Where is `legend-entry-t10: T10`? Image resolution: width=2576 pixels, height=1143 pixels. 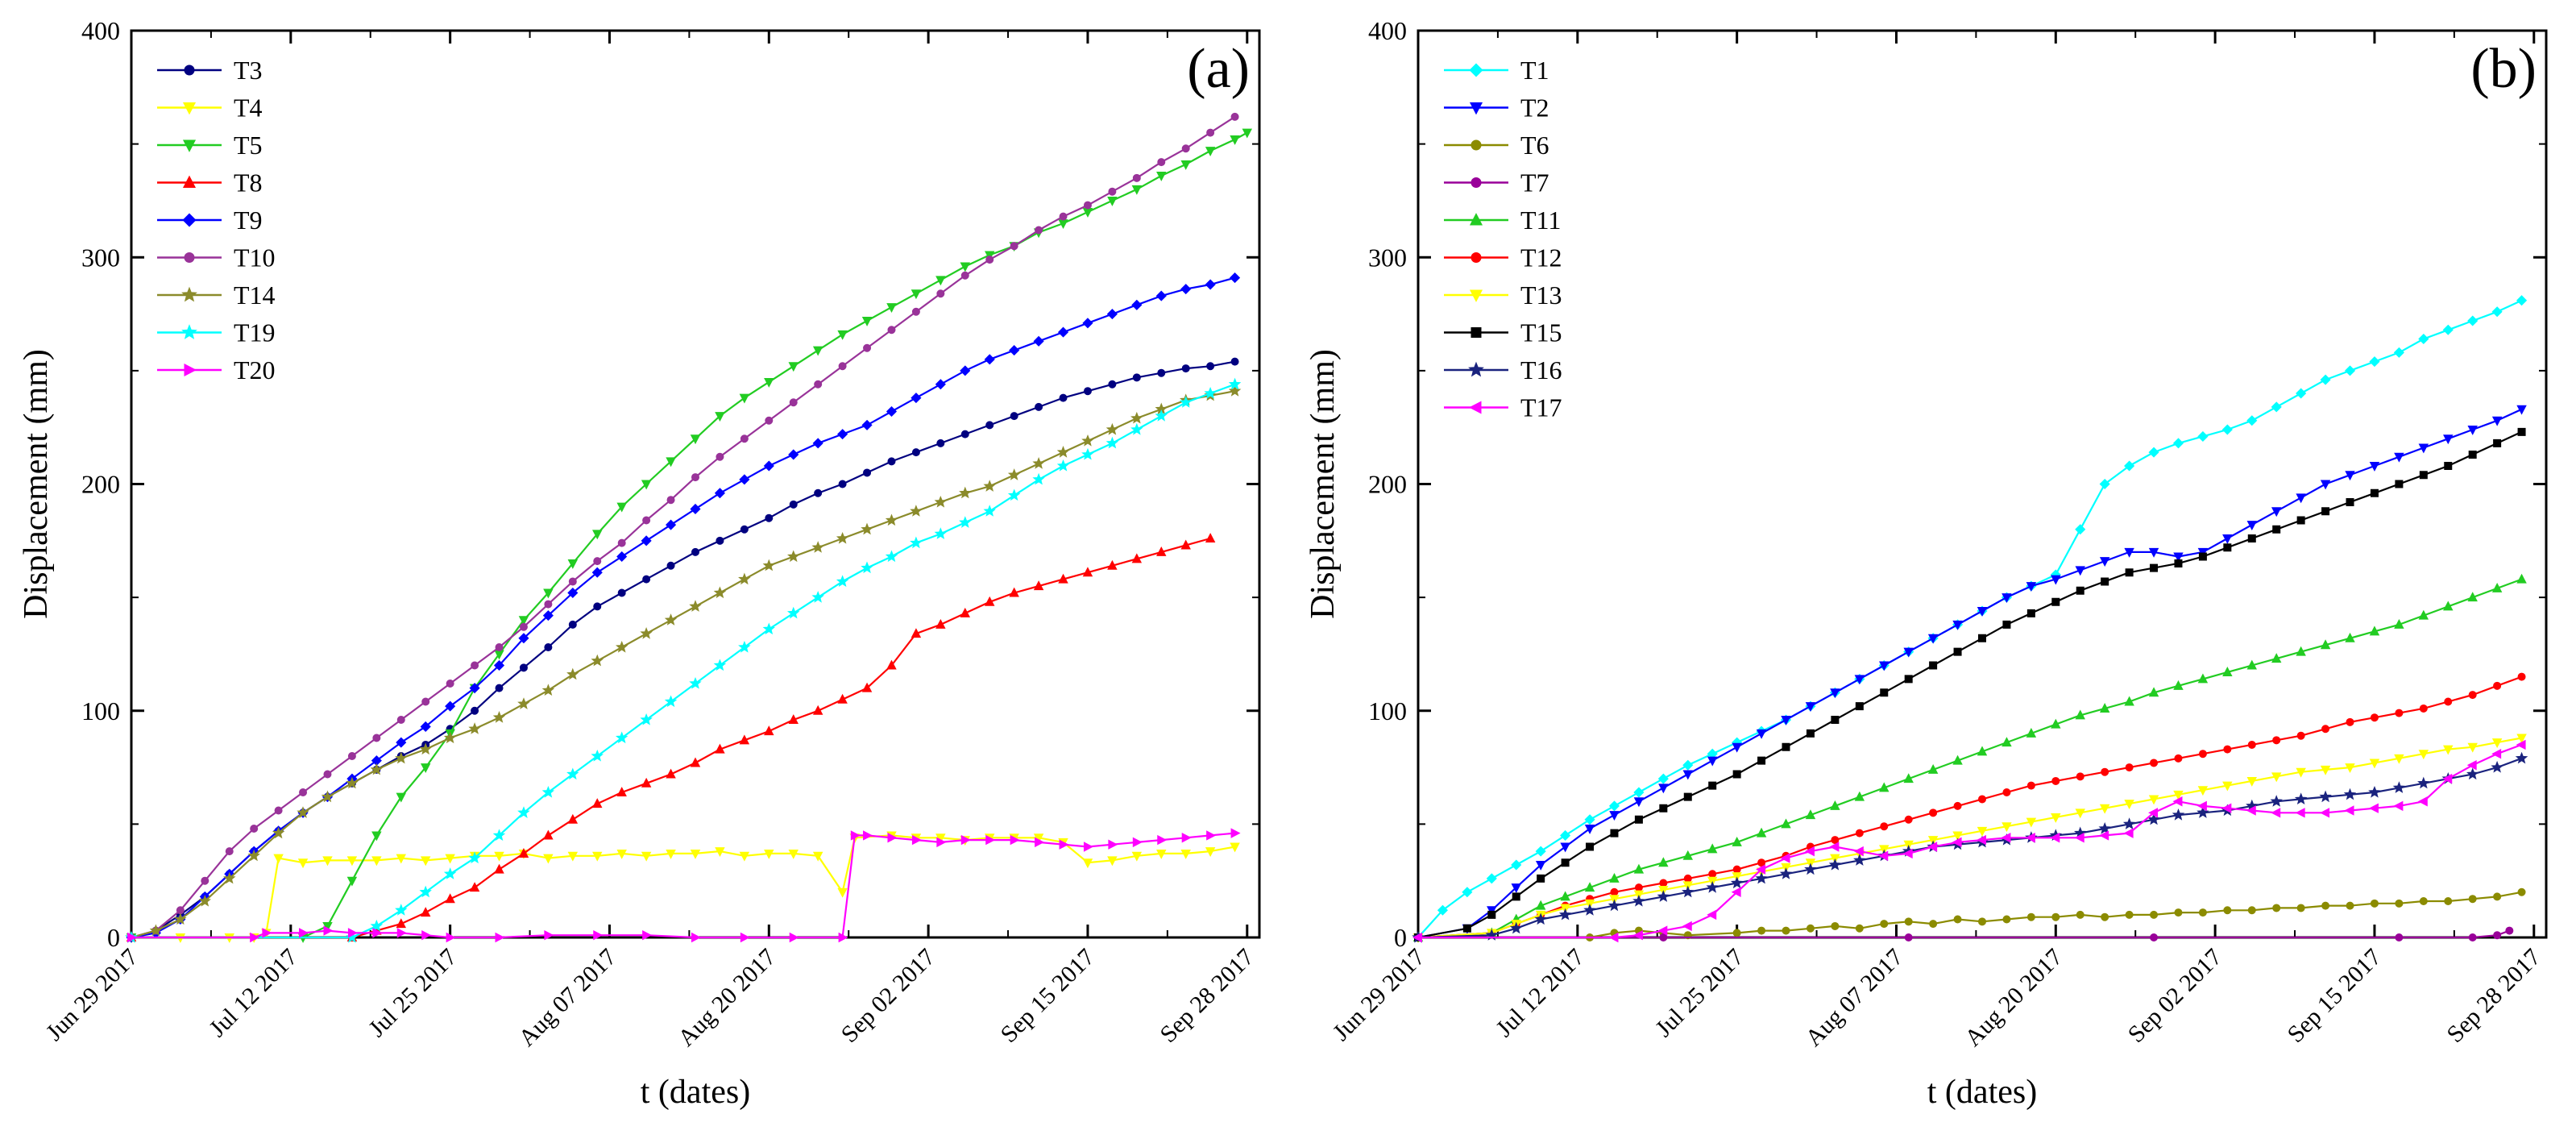 legend-entry-t10: T10 is located at coordinates (216, 257).